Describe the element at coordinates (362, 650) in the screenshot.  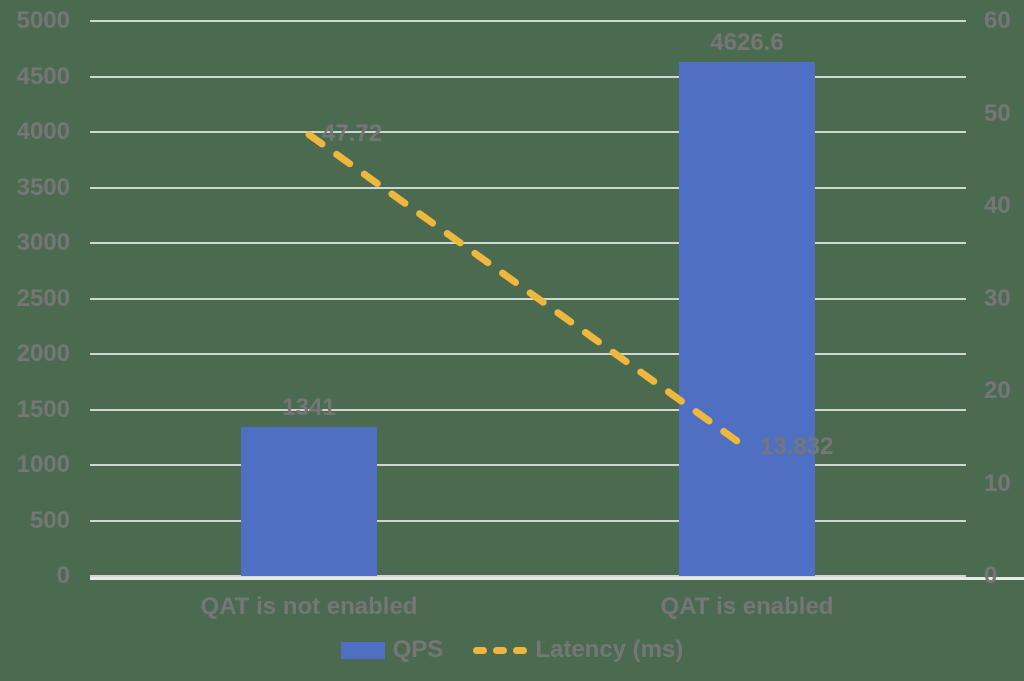
I see `legend-bar-swatch` at that location.